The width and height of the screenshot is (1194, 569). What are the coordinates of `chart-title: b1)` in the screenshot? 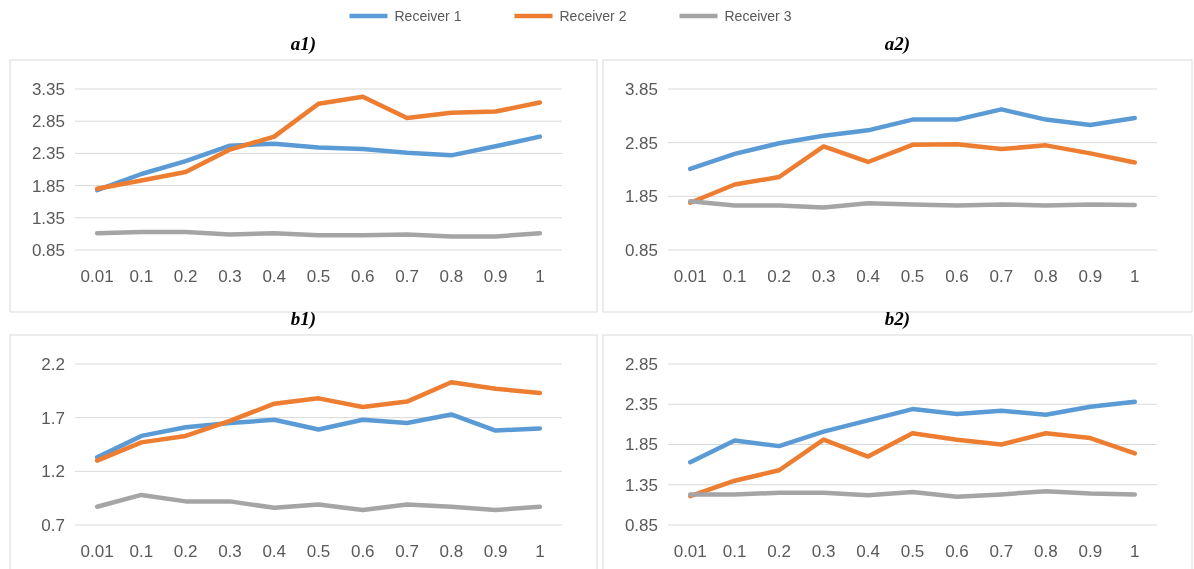 It's located at (303, 319).